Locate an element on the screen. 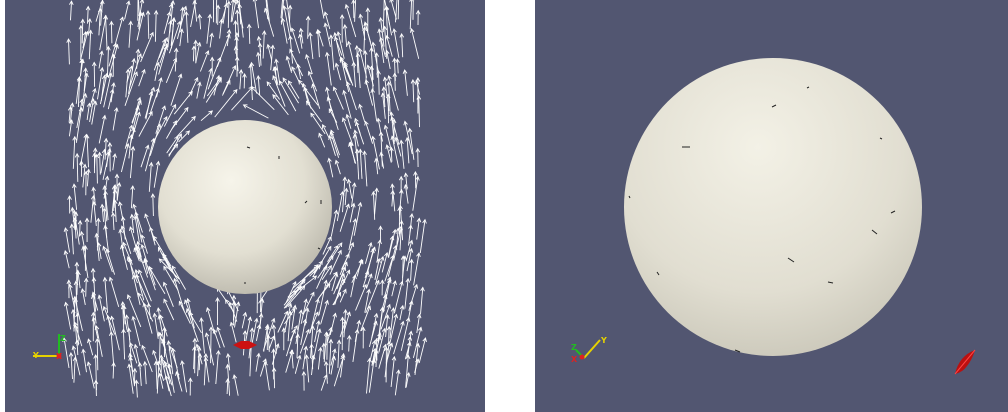  orientation-axes: Z Y X is located at coordinates (49, 347).